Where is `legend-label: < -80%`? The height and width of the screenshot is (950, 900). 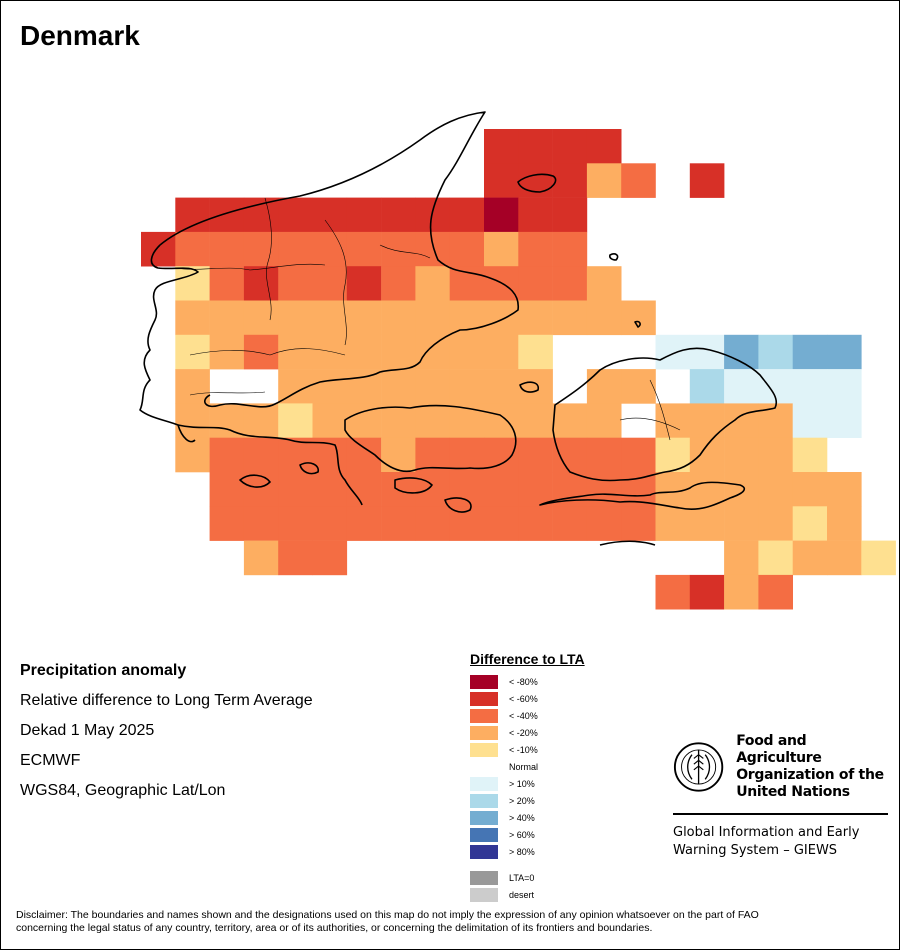 legend-label: < -80% is located at coordinates (523, 681).